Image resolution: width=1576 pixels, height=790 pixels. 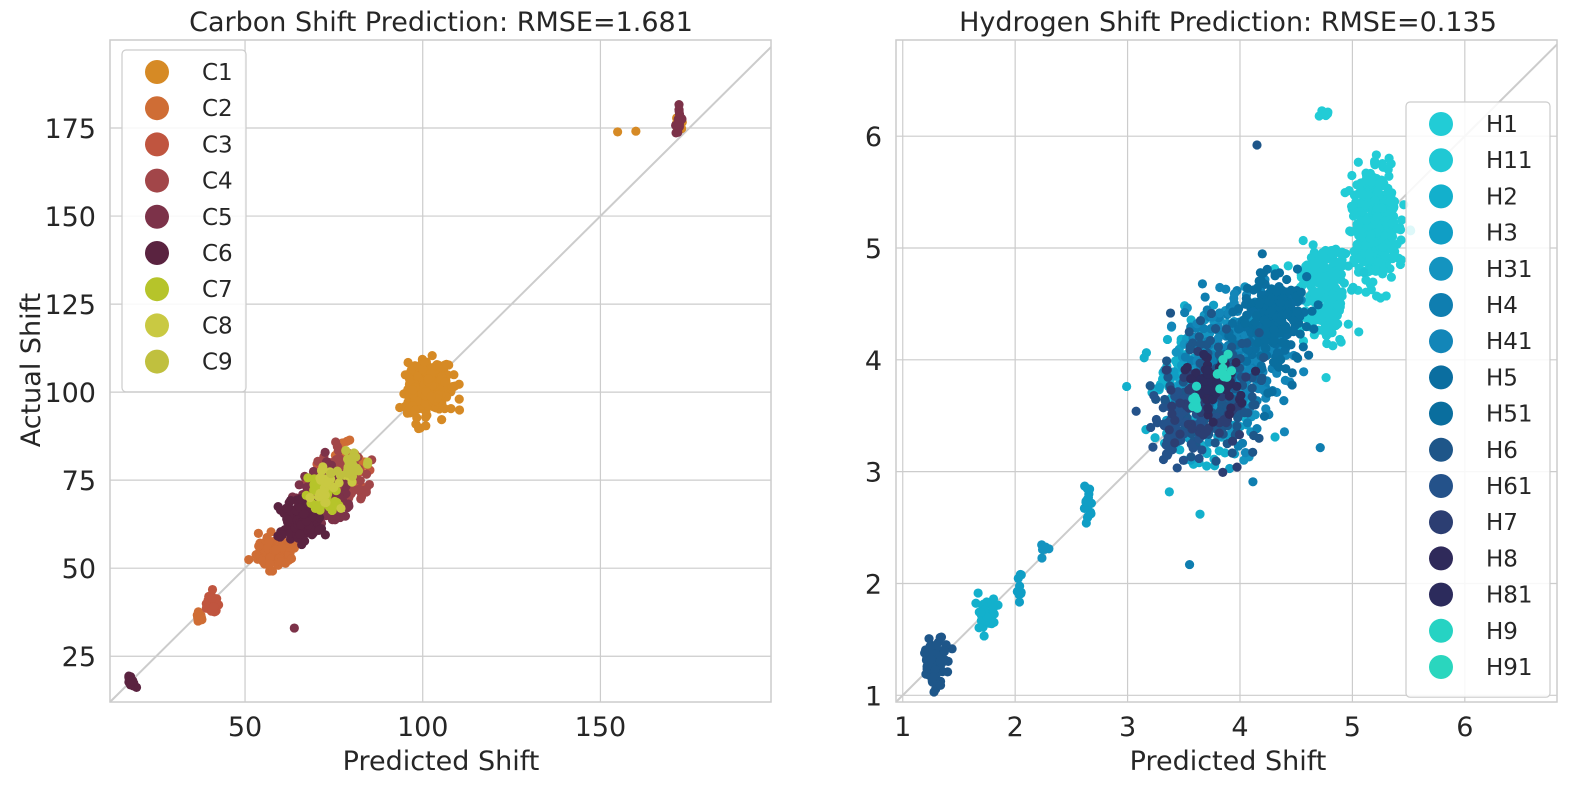 I want to click on legend-label: H51, so click(x=1509, y=415).